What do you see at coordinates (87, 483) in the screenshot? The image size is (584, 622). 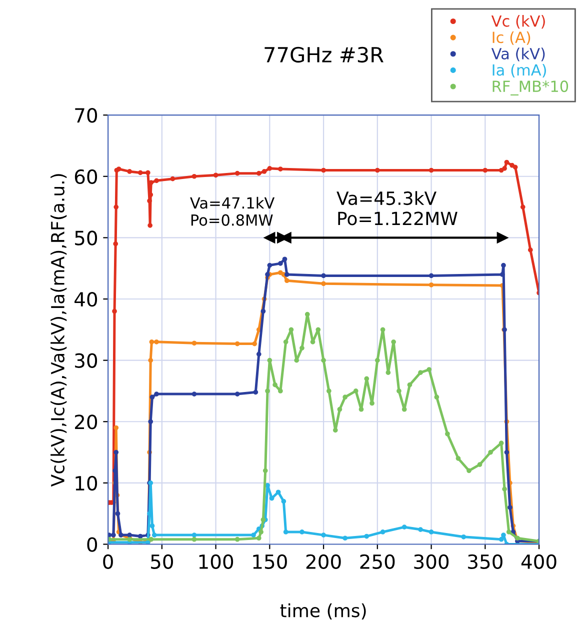 I see `y-tick-label: 10` at bounding box center [87, 483].